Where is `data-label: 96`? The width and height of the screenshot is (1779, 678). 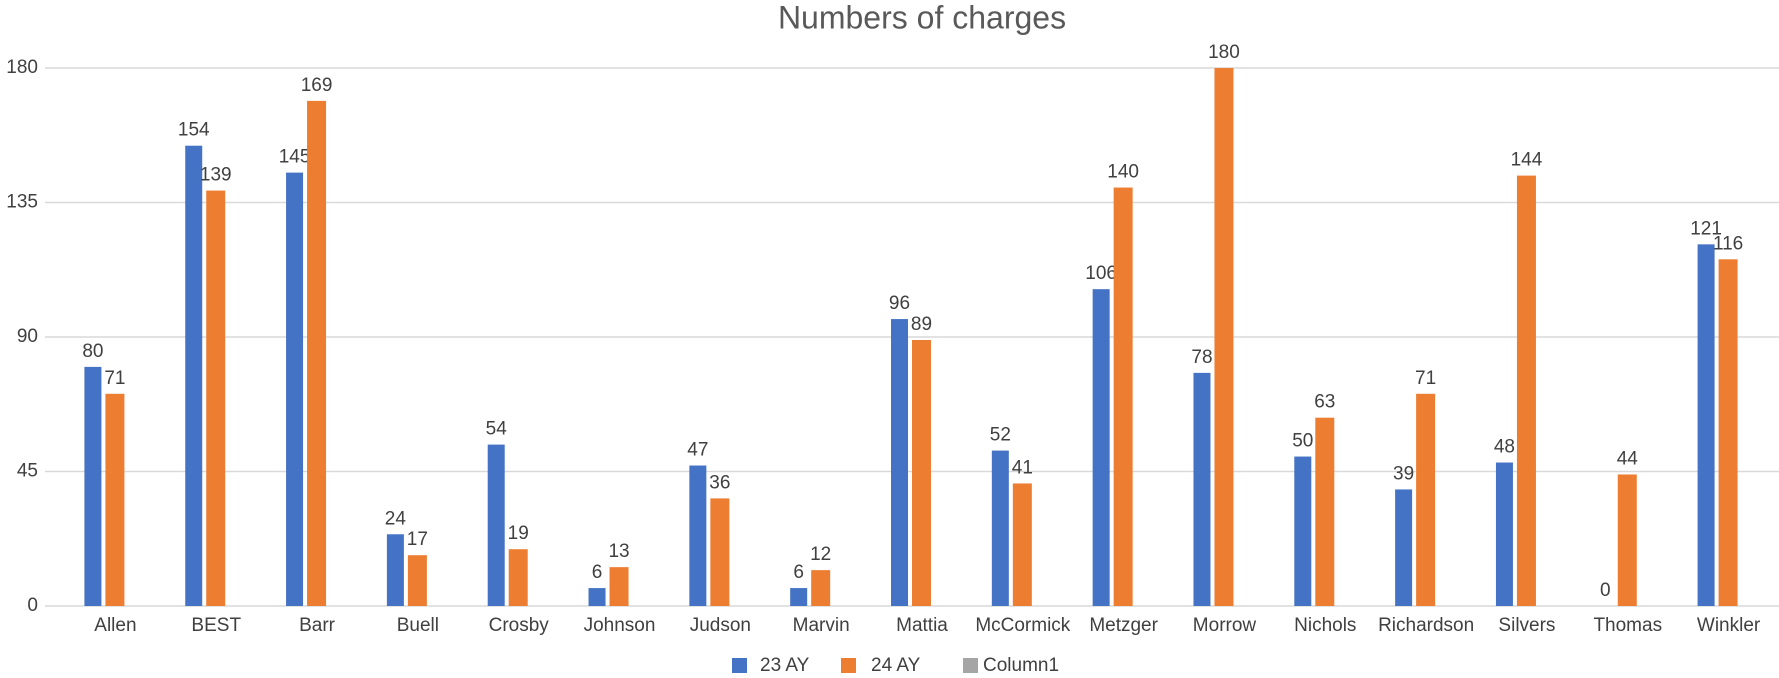
data-label: 96 is located at coordinates (899, 303).